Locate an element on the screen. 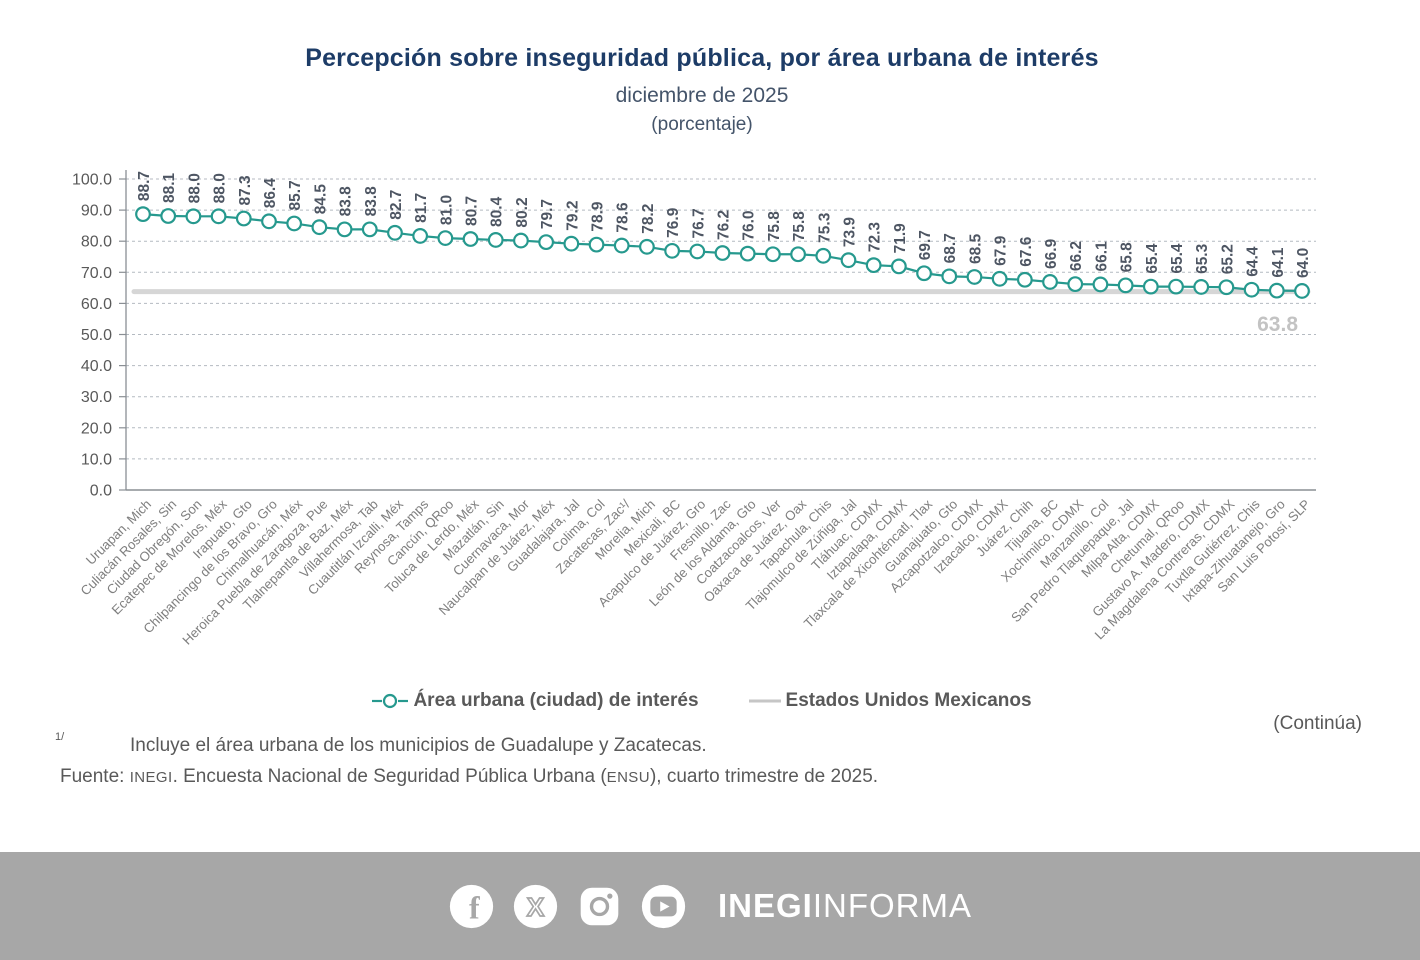 This screenshot has width=1420, height=960. series-marker-icon is located at coordinates (390, 701).